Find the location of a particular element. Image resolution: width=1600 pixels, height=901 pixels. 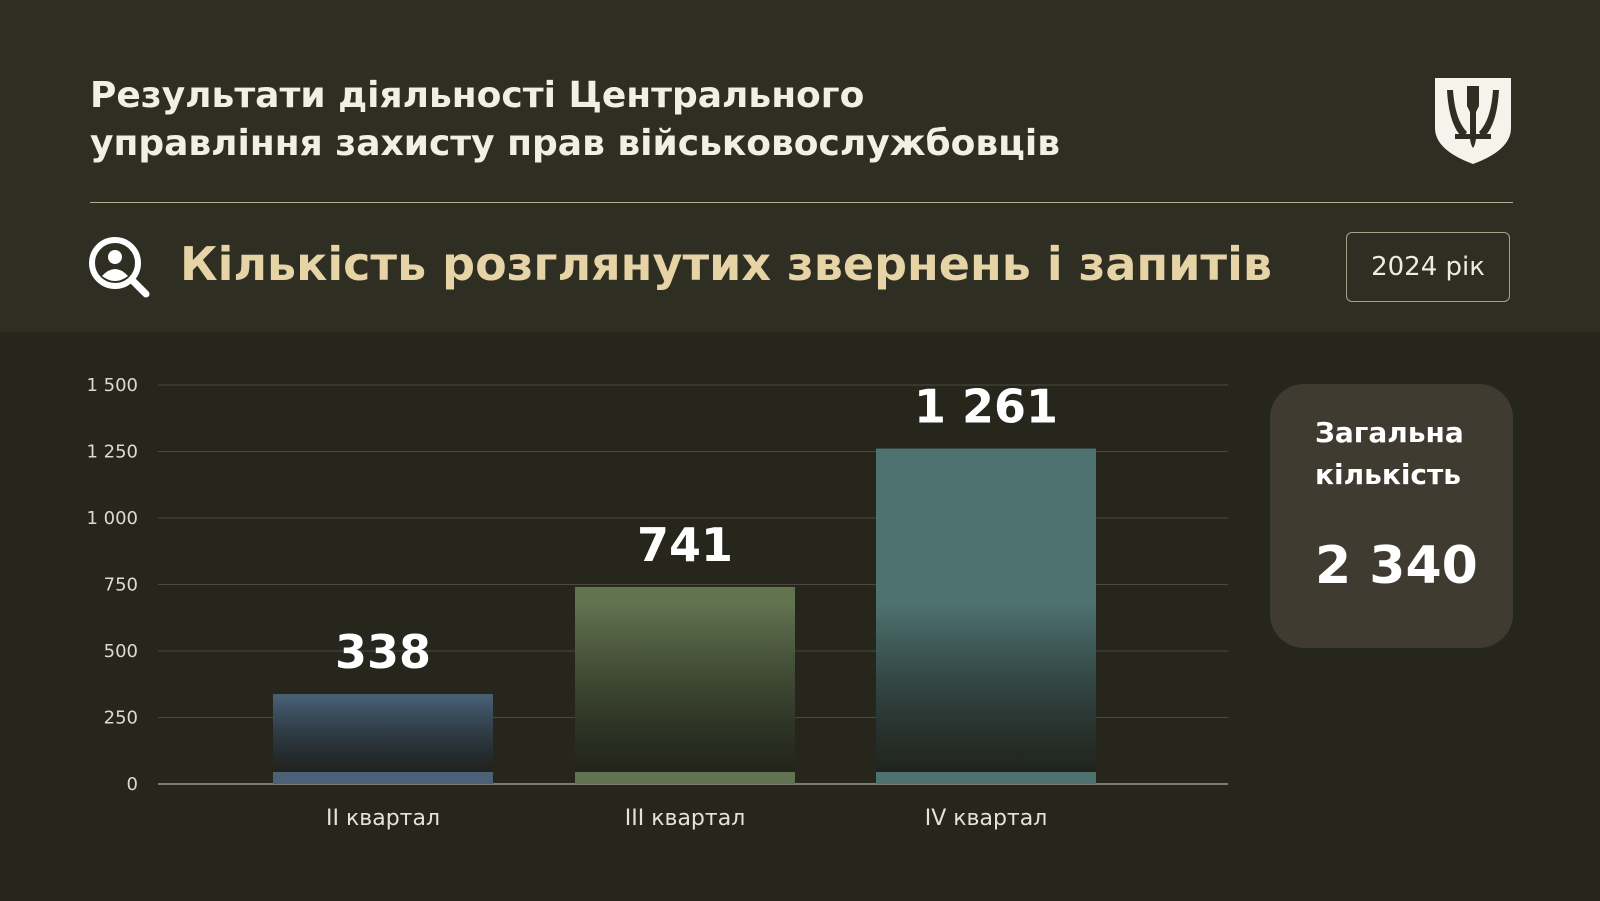

y-tick-label: 750 is located at coordinates (121, 585).